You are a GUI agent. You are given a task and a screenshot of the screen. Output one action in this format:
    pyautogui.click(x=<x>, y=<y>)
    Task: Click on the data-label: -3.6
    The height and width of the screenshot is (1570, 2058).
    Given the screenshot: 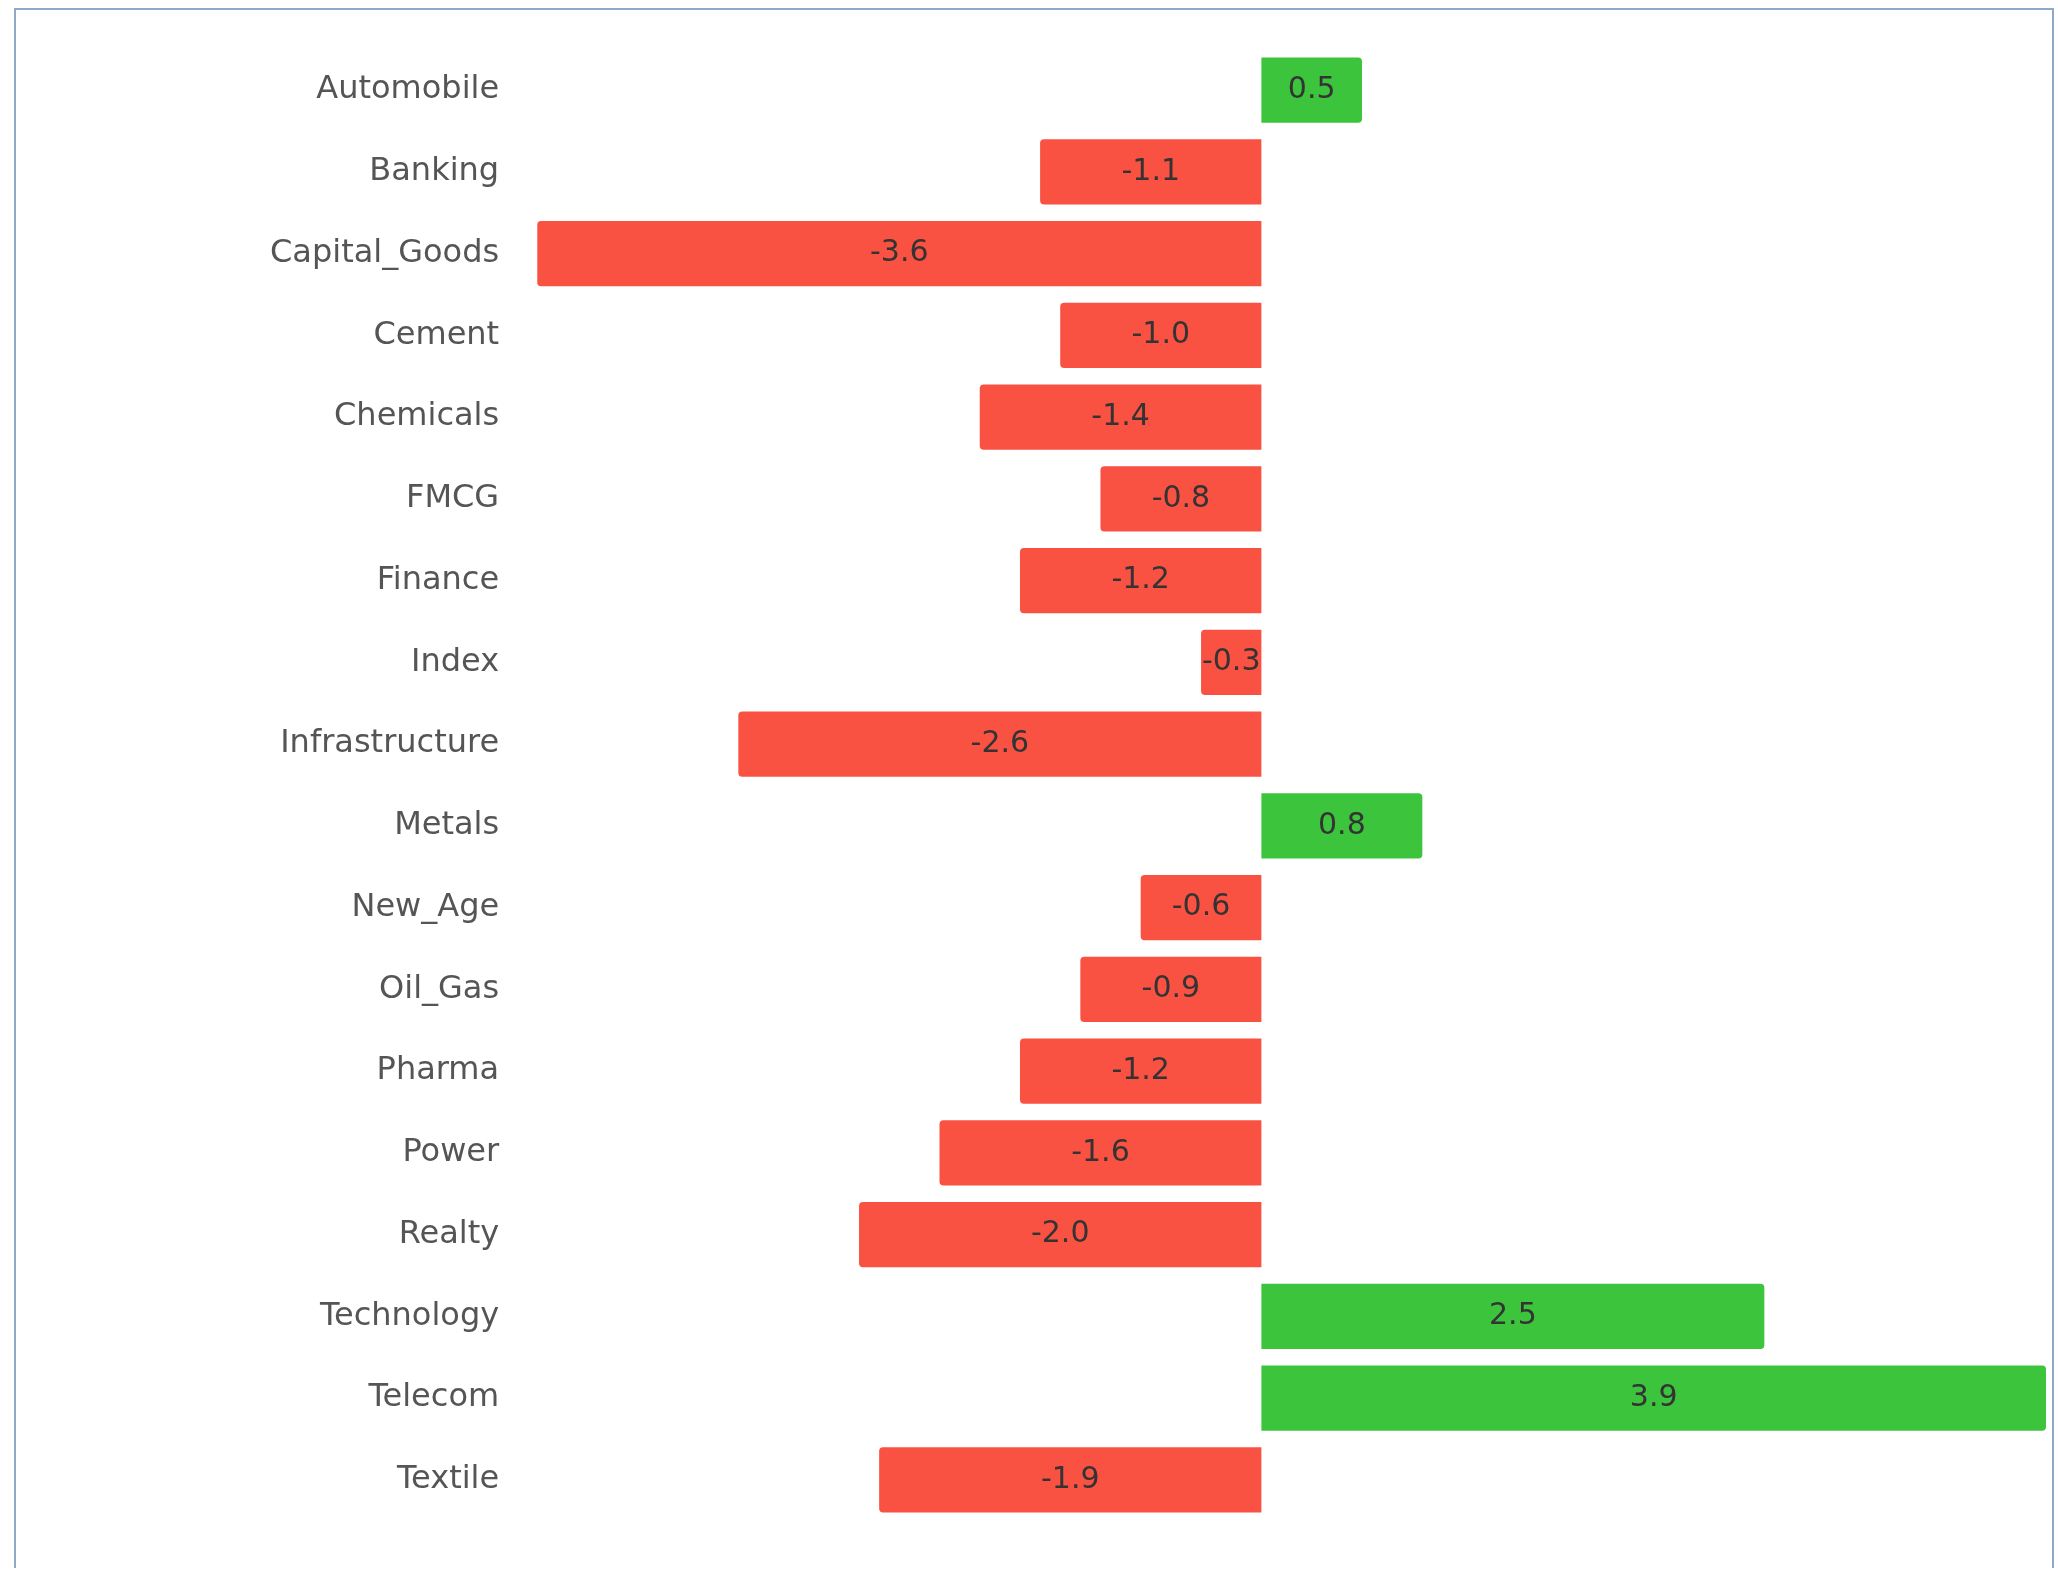 What is the action you would take?
    pyautogui.click(x=899, y=251)
    